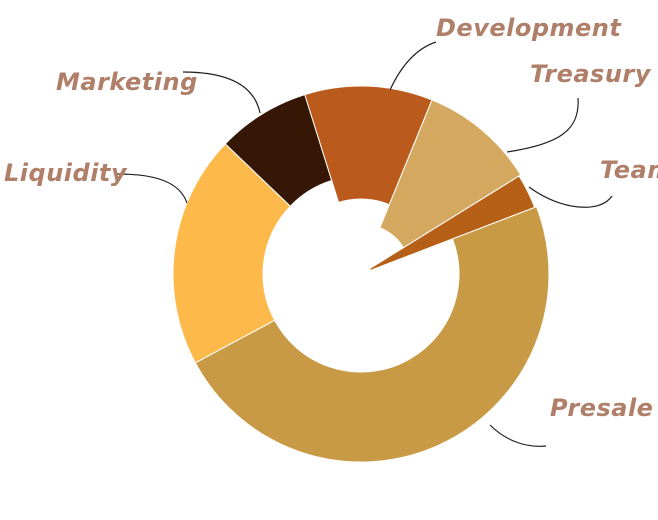  I want to click on leader-line-development, so click(413, 66).